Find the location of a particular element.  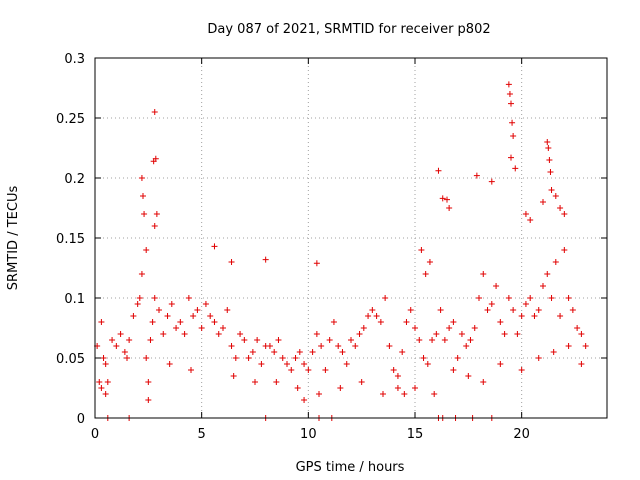

x-tick-label: 15 is located at coordinates (415, 434).